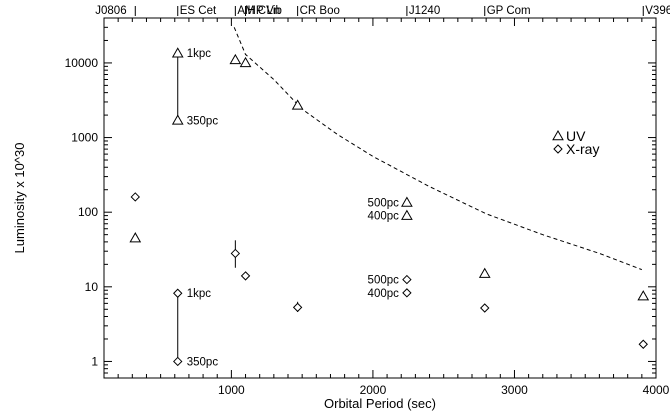 Image resolution: width=670 pixels, height=414 pixels. I want to click on legend: UVX-ray, so click(575, 142).